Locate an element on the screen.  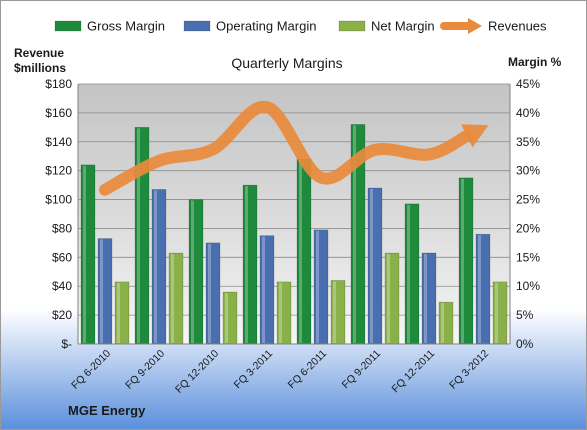
right-tick-label: 10% is located at coordinates (528, 286).